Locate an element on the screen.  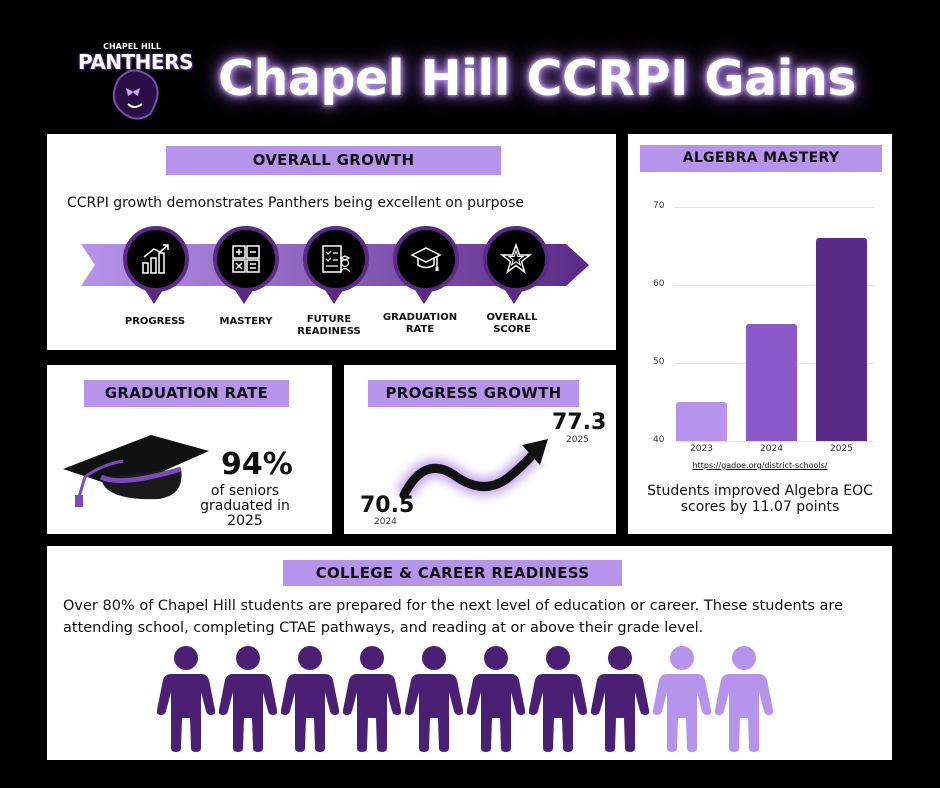
page-title: Chapel Hill CCRPI Gains is located at coordinates (537, 78).